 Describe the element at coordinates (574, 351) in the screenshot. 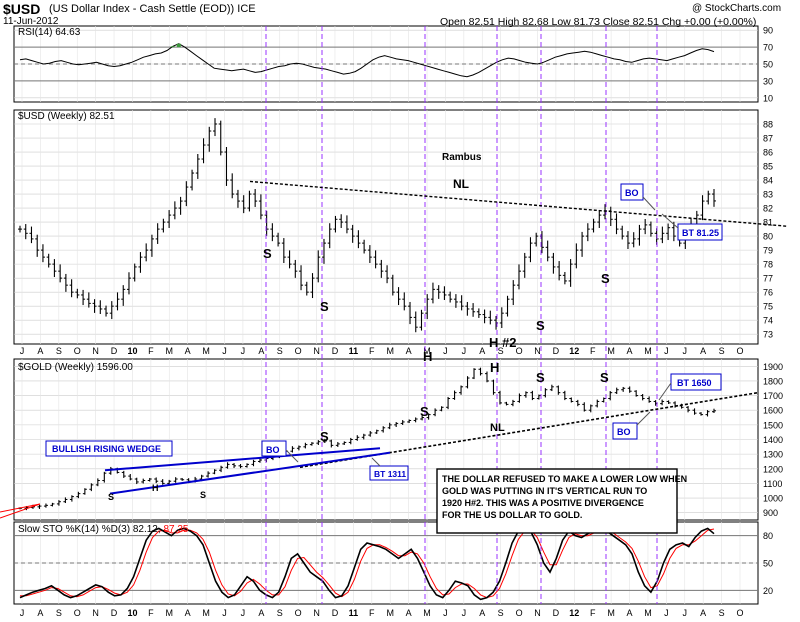

I see `x-tick-label: 12` at that location.